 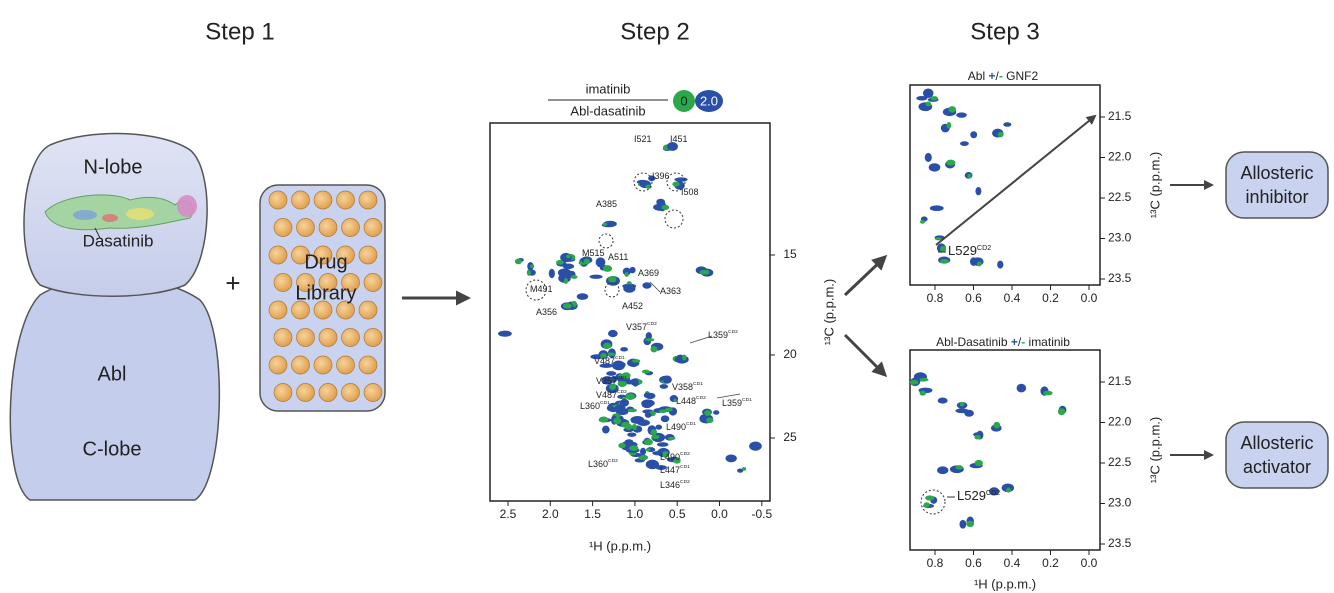 What do you see at coordinates (120, 216) in the screenshot?
I see `ligand-surface` at bounding box center [120, 216].